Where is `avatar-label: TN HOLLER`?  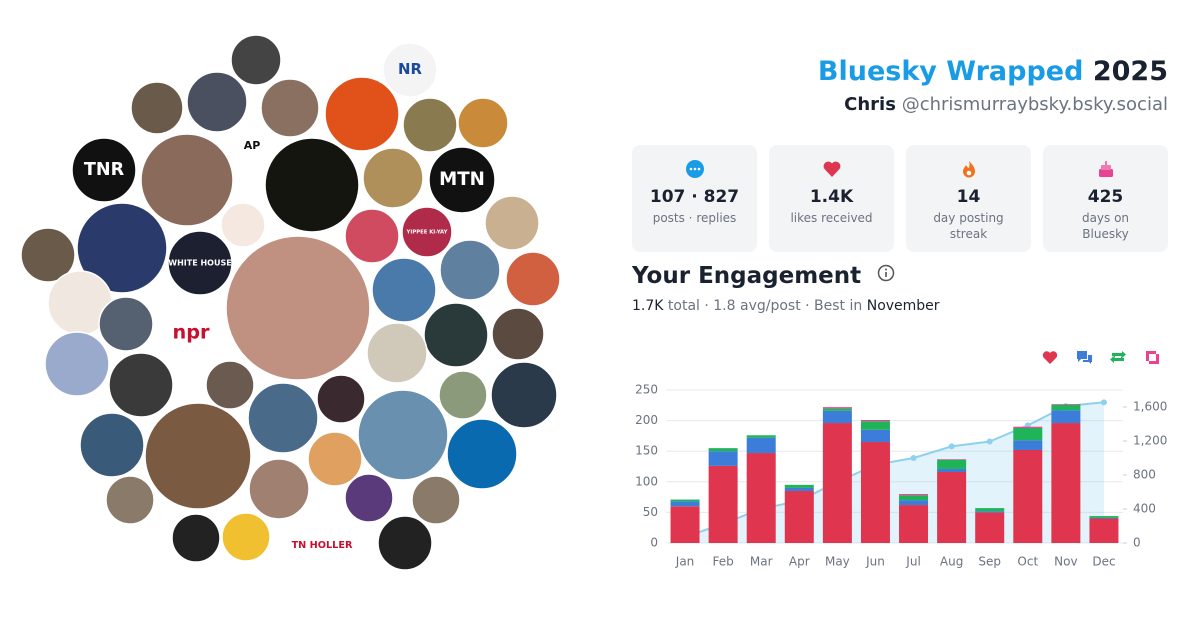
avatar-label: TN HOLLER is located at coordinates (322, 545).